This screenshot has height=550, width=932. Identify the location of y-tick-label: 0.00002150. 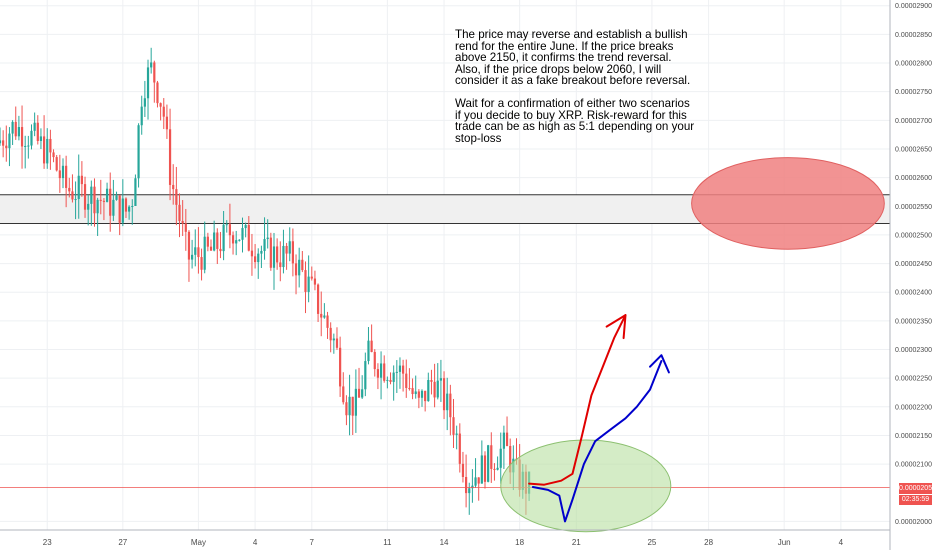
(913, 436).